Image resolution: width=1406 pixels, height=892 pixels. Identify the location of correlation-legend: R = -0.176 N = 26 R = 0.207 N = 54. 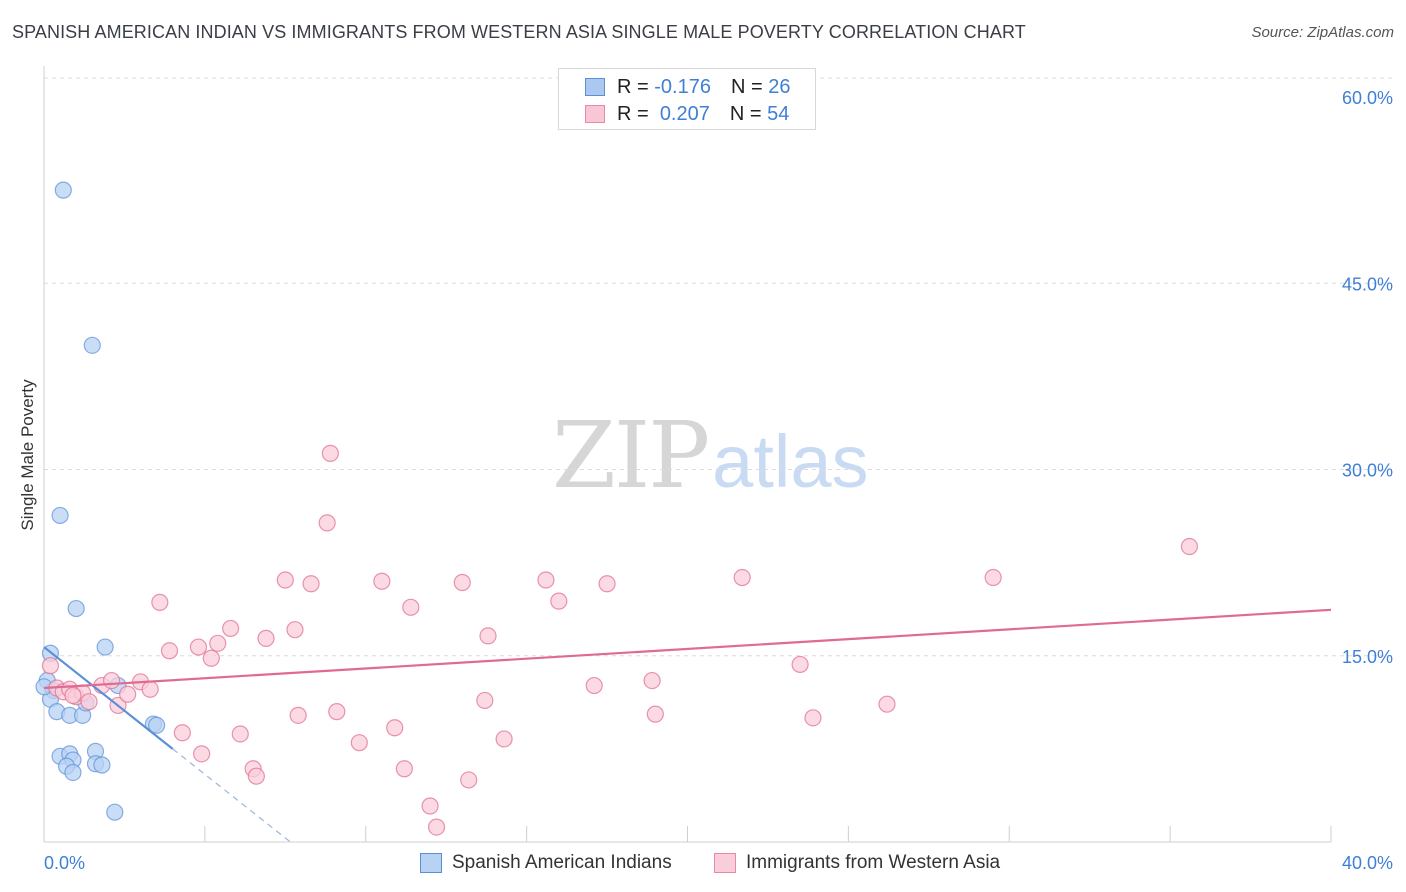
(687, 99).